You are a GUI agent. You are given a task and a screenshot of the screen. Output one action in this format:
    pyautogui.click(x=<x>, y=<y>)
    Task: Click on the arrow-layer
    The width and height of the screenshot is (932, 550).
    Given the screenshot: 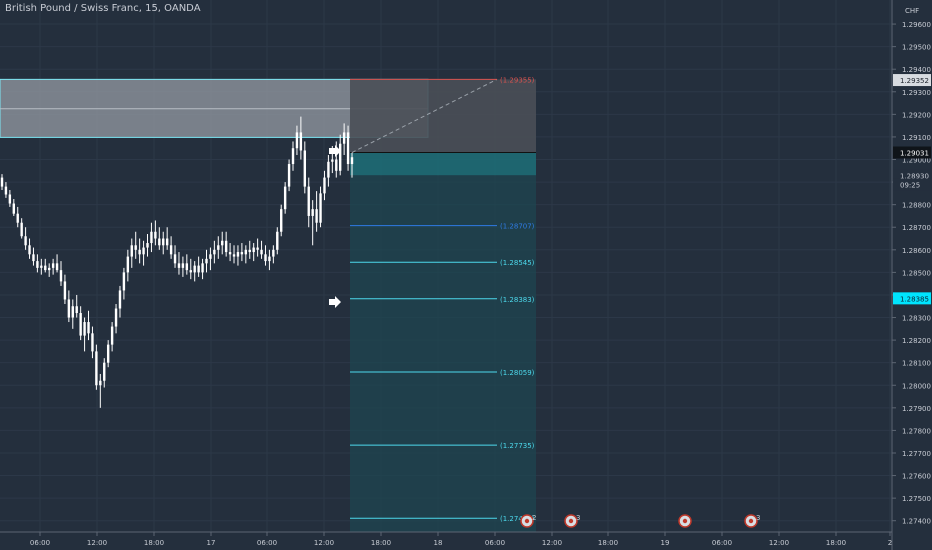 What is the action you would take?
    pyautogui.click(x=335, y=226)
    